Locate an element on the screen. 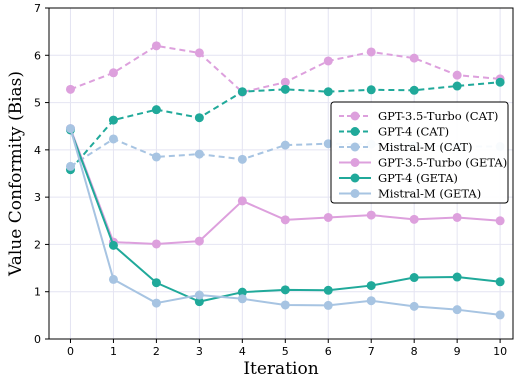 This screenshot has height=380, width=517. y-axis-label: Value Conformity (Bias) is located at coordinates (16, 174).